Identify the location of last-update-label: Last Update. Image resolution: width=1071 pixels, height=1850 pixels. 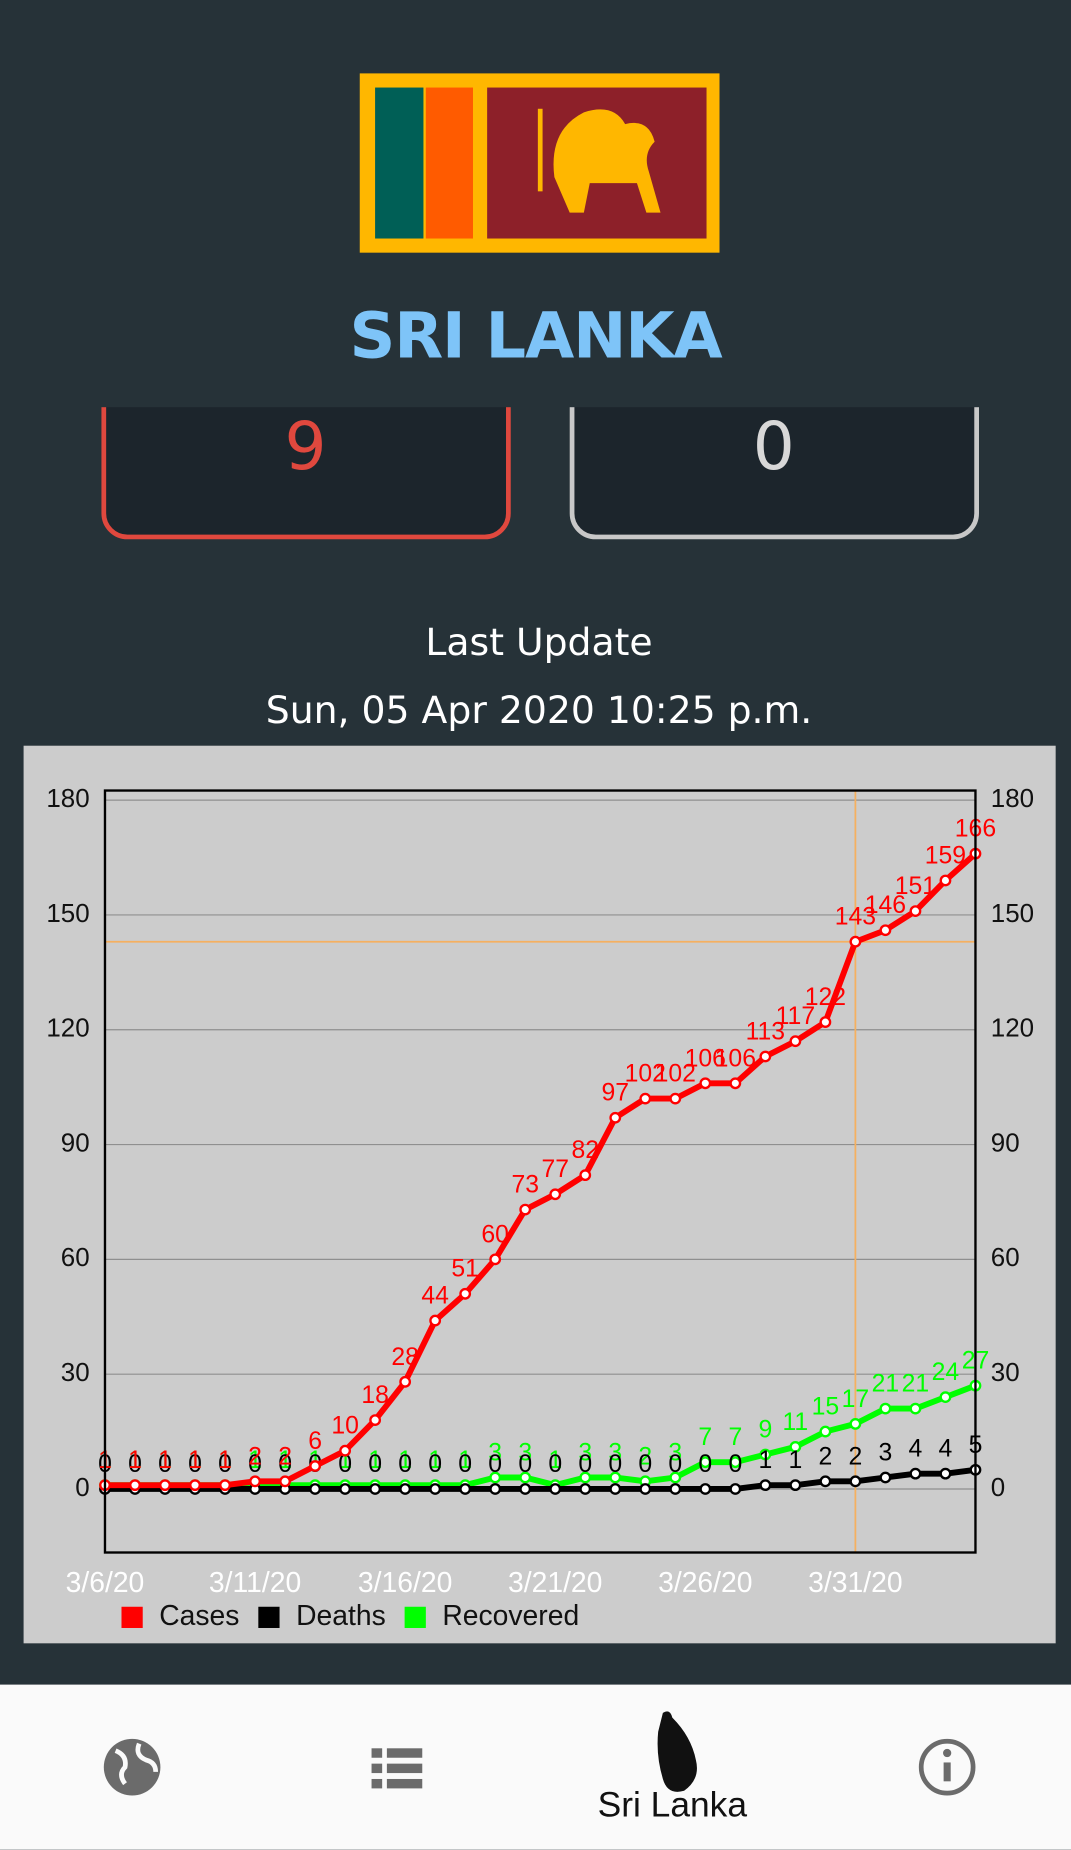
(538, 642).